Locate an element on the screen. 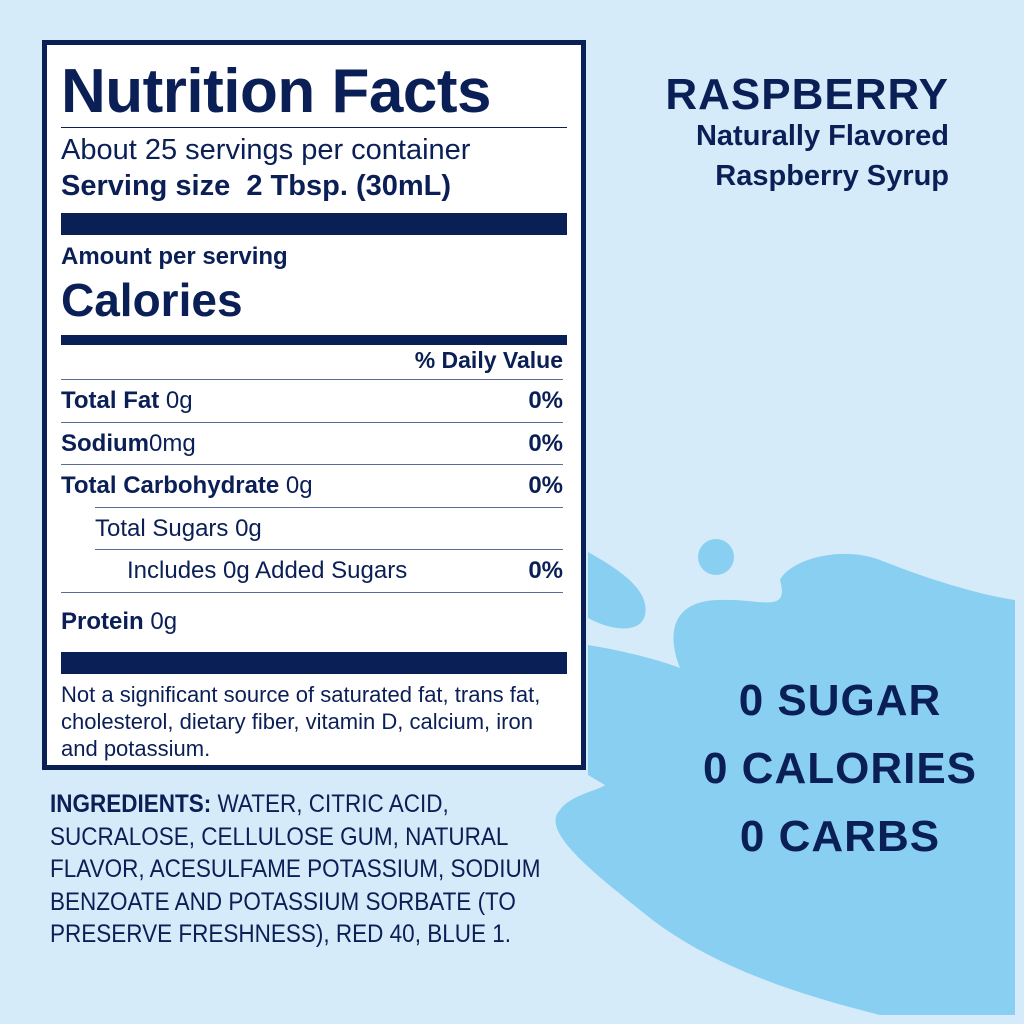 The height and width of the screenshot is (1024, 1024). product-description-line2: Raspberry Syrup is located at coordinates (832, 176).